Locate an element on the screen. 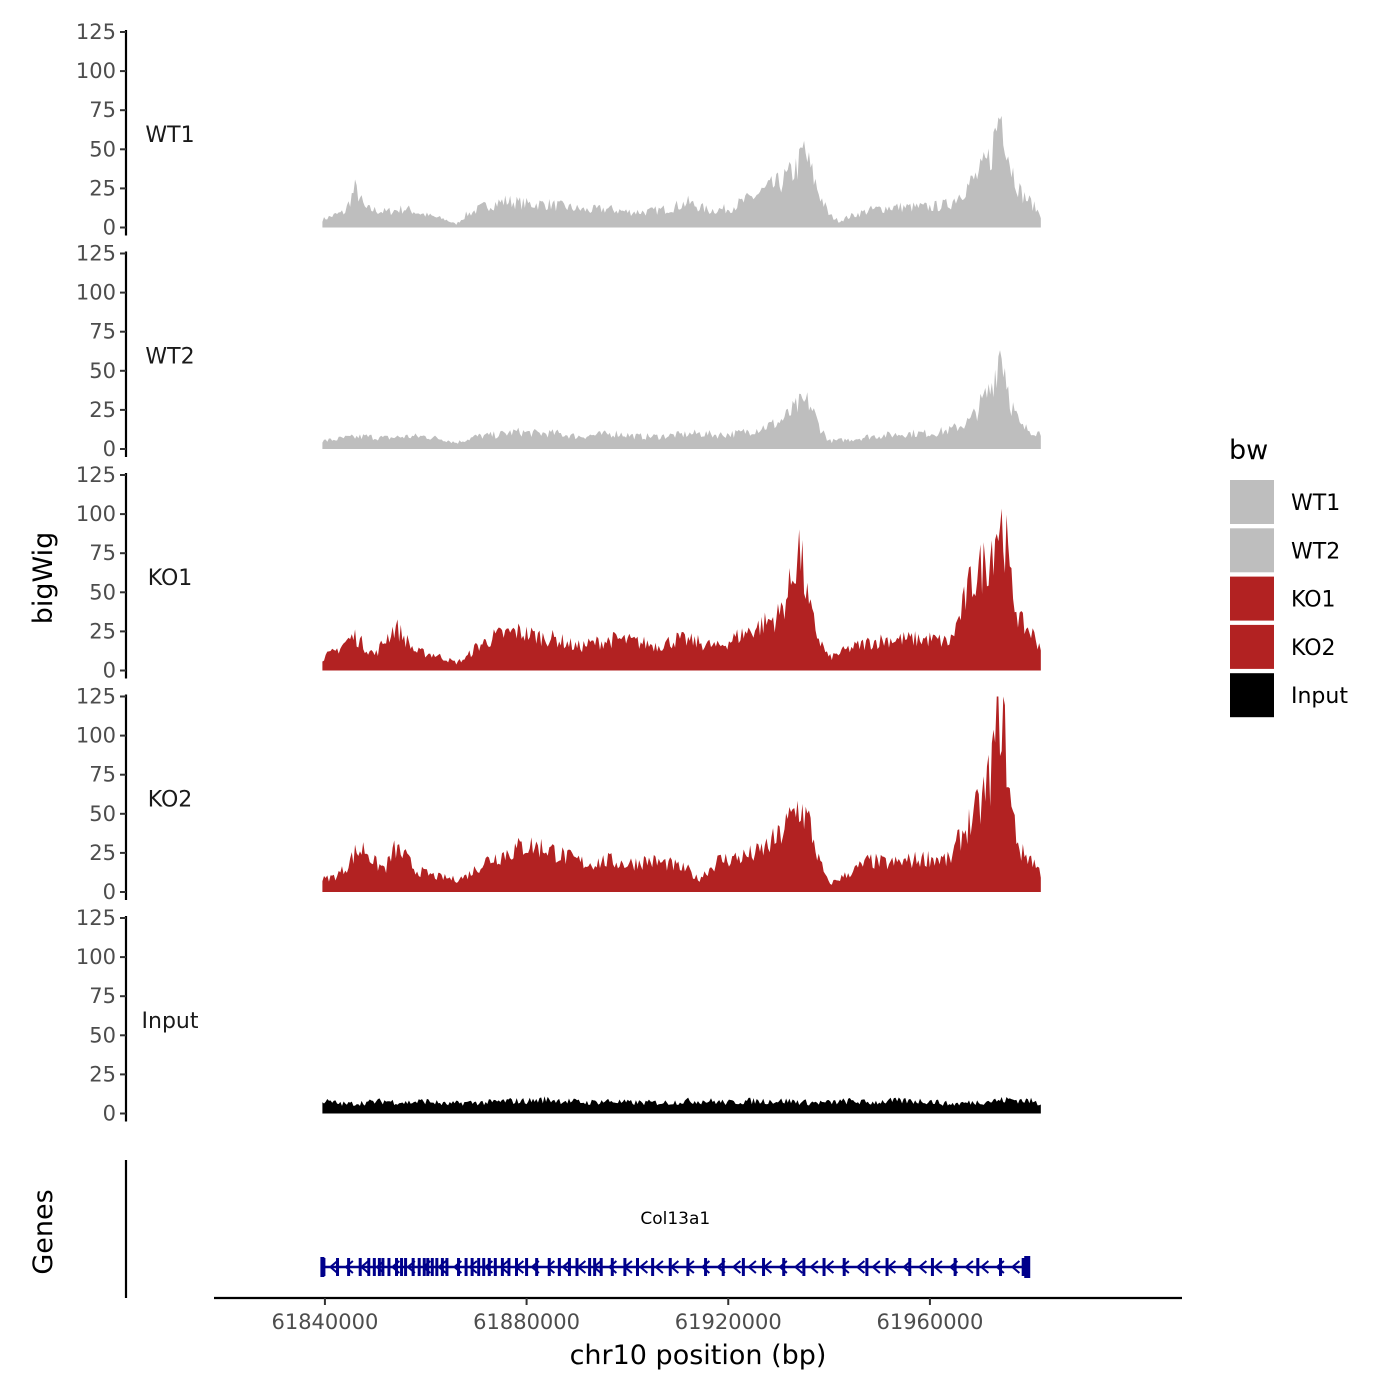  legend-key-ko1 is located at coordinates (1252, 598).